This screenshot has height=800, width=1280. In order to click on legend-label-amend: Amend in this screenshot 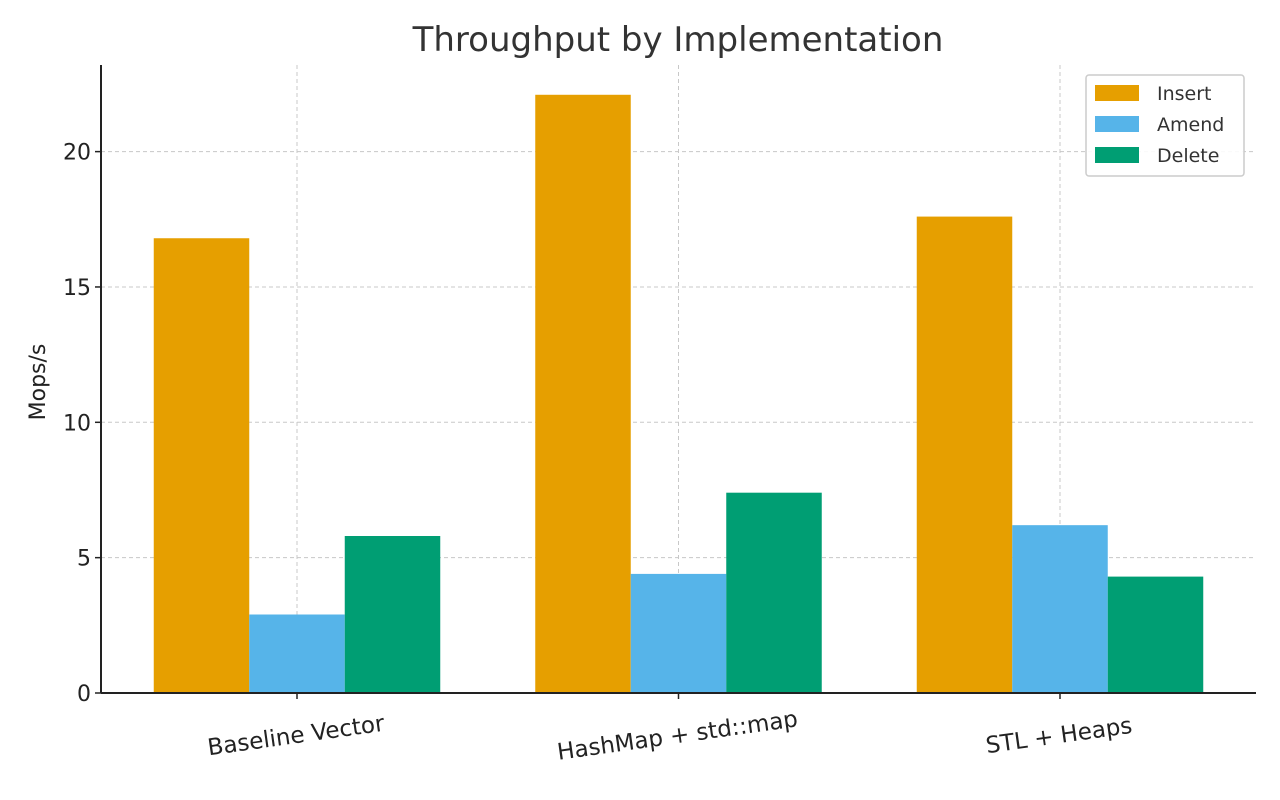, I will do `click(1190, 125)`.